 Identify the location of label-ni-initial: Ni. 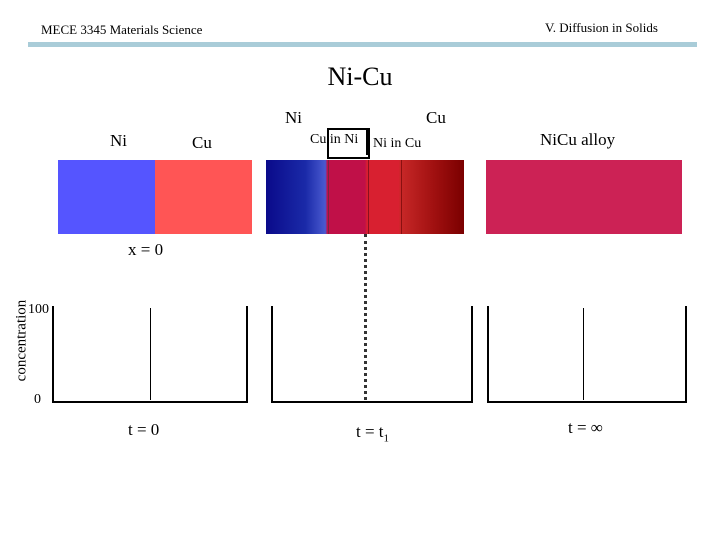
(118, 140).